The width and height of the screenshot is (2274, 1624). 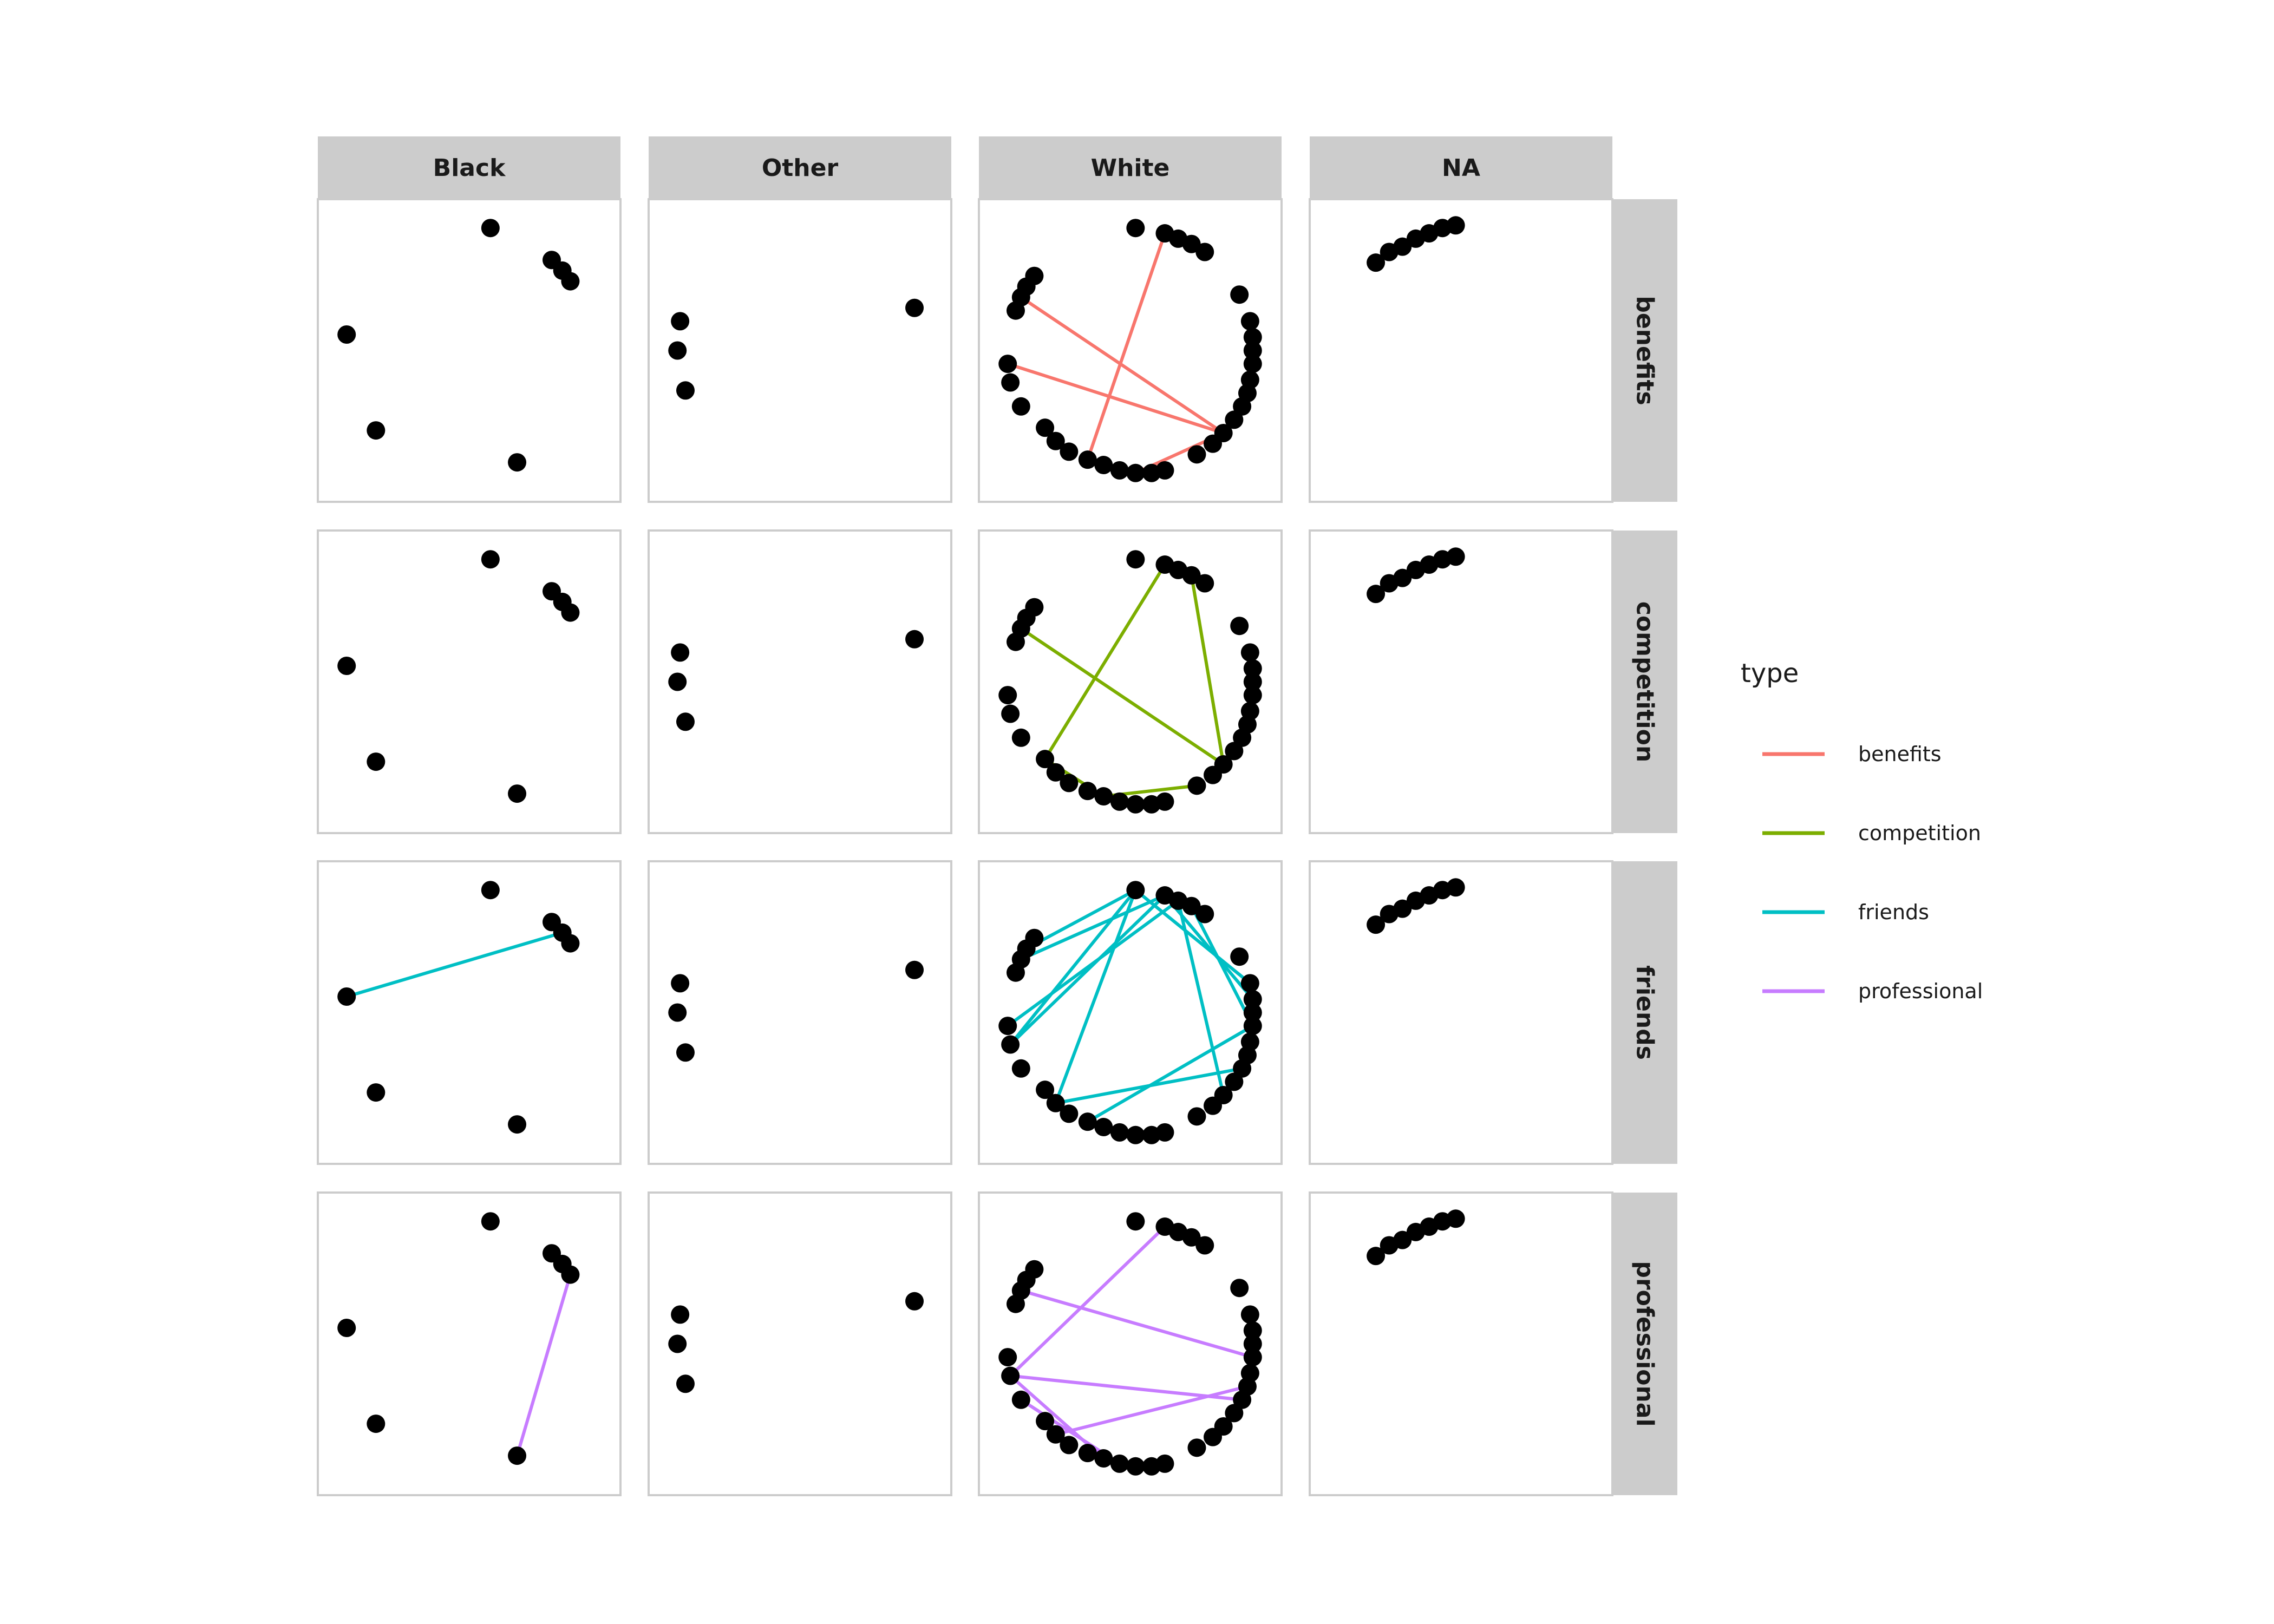 What do you see at coordinates (1920, 833) in the screenshot?
I see `legend-label-competition: competition` at bounding box center [1920, 833].